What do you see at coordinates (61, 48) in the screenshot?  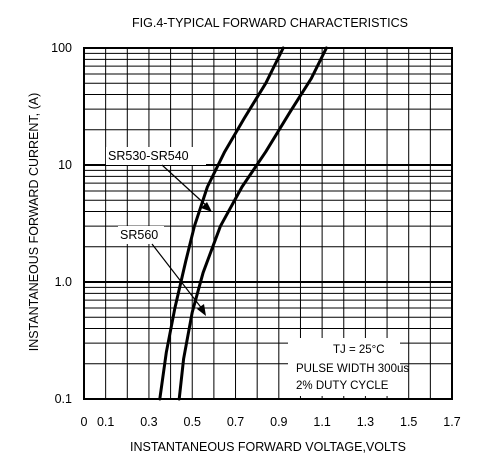 I see `y-tick-label: 100` at bounding box center [61, 48].